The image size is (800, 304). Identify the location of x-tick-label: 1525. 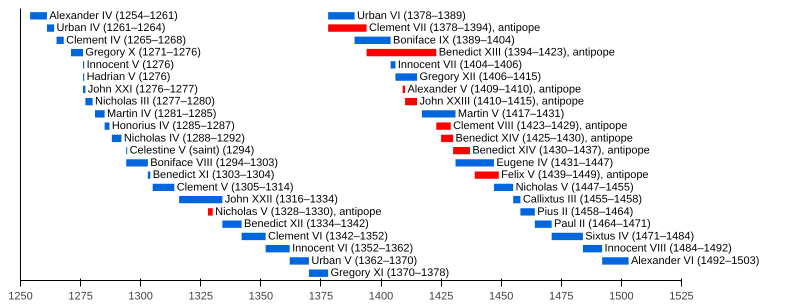
(681, 296).